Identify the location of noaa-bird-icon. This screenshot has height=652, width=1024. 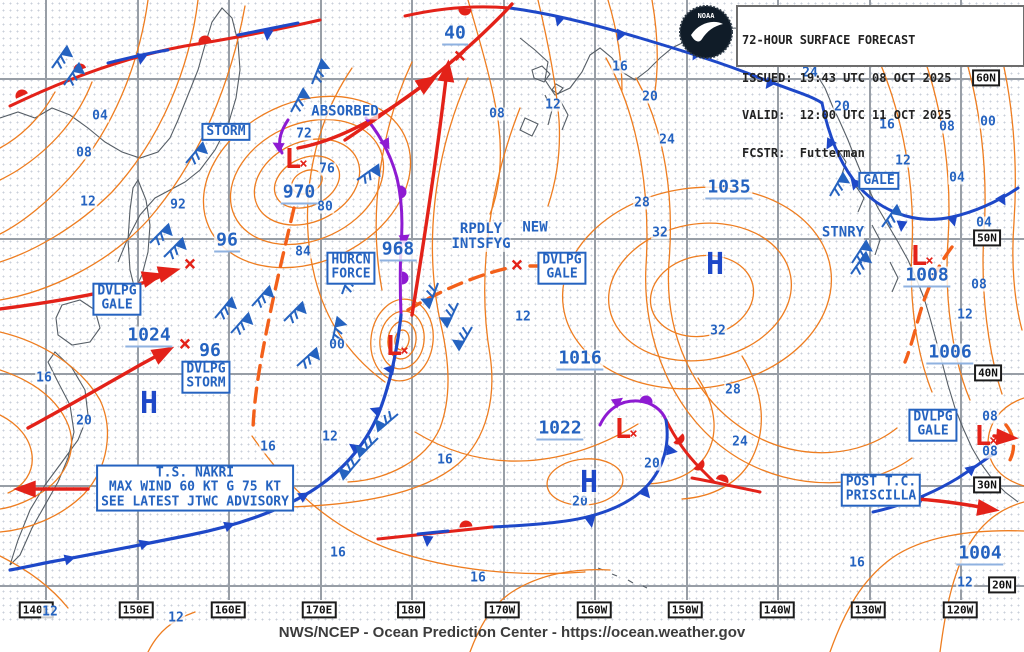
(707, 31).